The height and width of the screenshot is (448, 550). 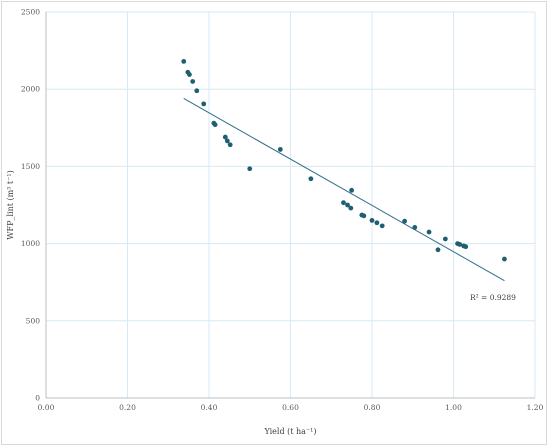 What do you see at coordinates (33, 320) in the screenshot?
I see `y-tick-label: 500` at bounding box center [33, 320].